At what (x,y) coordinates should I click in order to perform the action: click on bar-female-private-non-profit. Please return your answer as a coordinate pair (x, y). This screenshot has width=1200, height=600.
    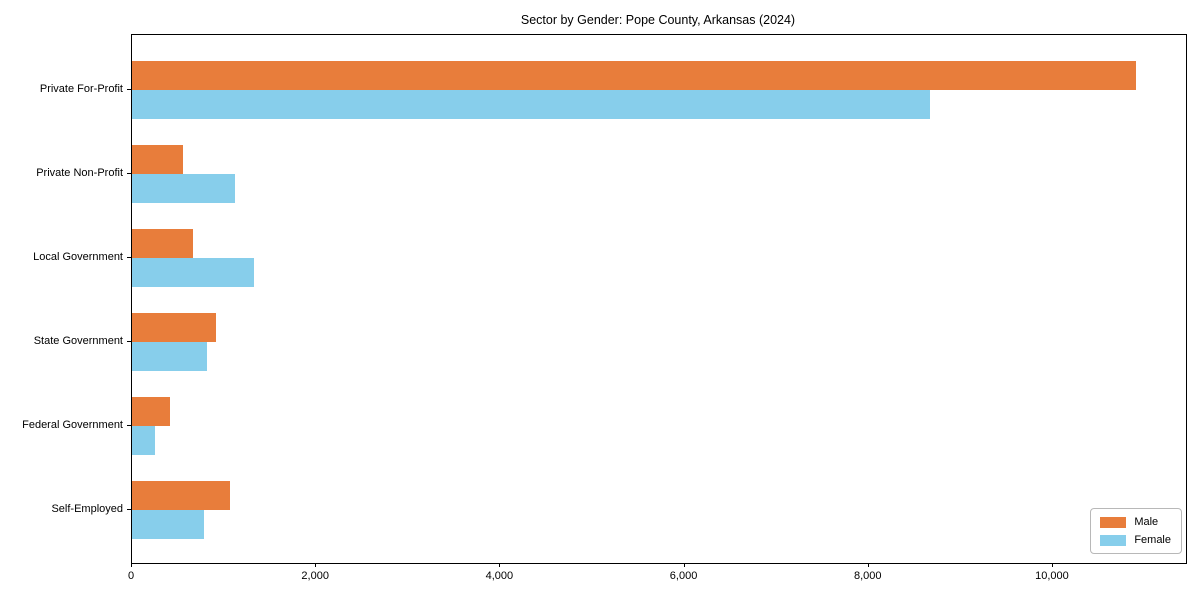
    Looking at the image, I should click on (183, 188).